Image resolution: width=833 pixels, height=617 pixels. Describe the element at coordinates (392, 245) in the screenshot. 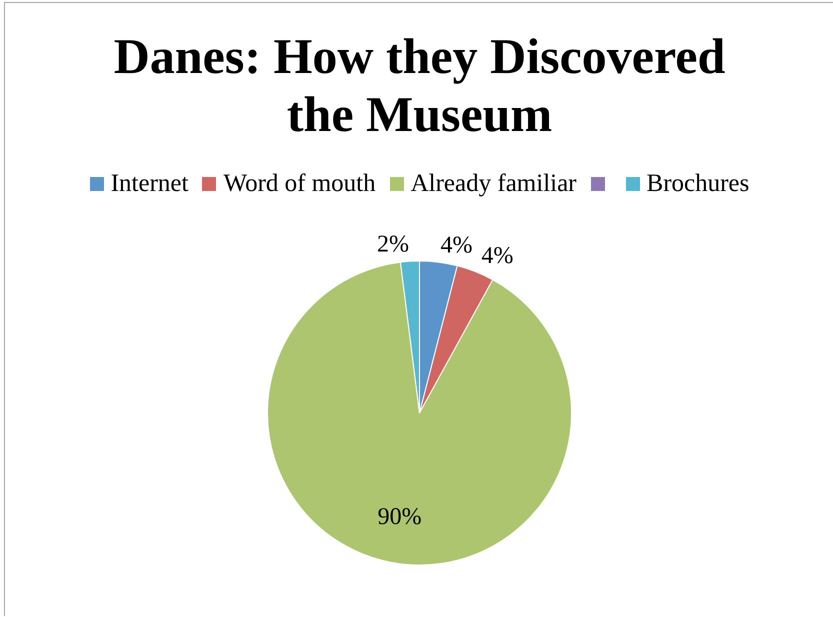

I see `data-label: 2%` at that location.